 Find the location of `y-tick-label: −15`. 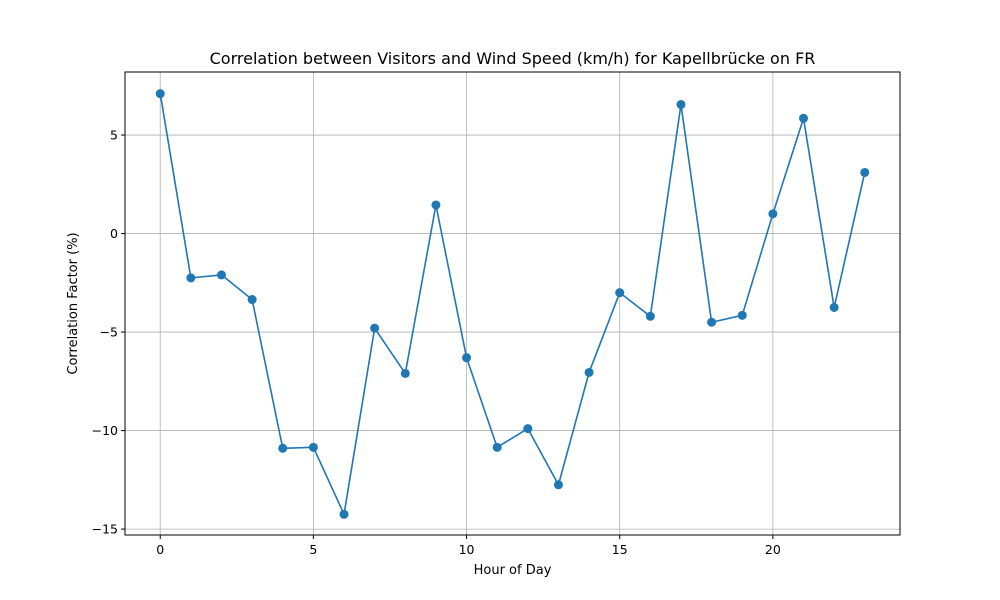

y-tick-label: −15 is located at coordinates (105, 529).